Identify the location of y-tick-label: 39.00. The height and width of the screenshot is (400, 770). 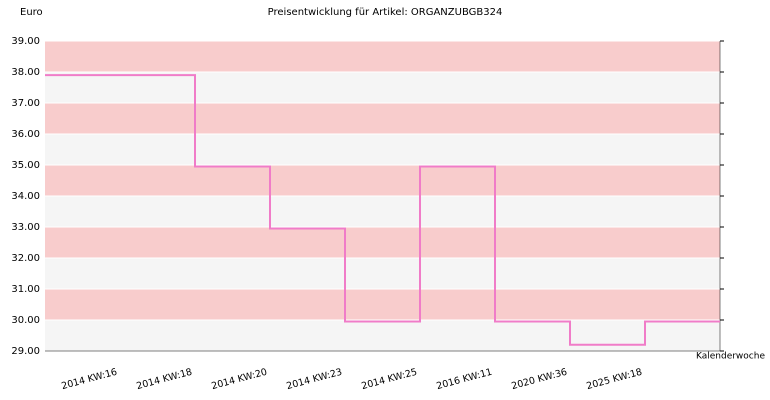
(25, 41).